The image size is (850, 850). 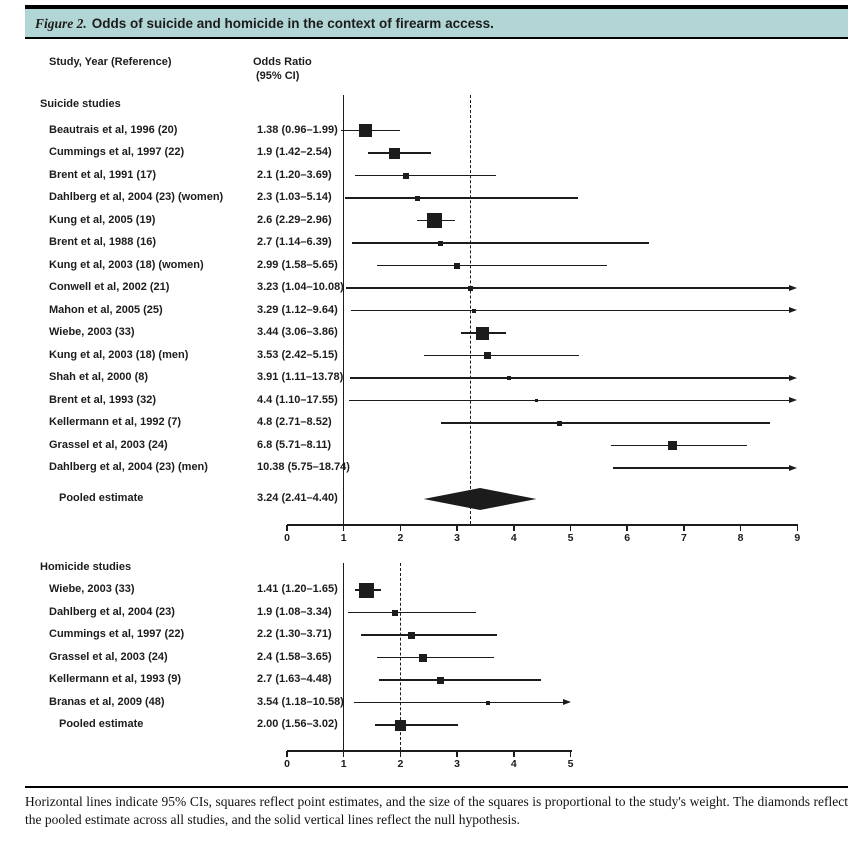 What do you see at coordinates (80, 104) in the screenshot?
I see `section-title: Suicide studies` at bounding box center [80, 104].